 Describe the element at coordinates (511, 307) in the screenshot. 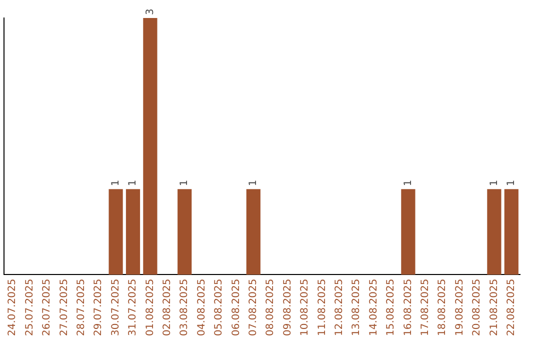

I see `x-tick-label: 22.08.2025` at that location.